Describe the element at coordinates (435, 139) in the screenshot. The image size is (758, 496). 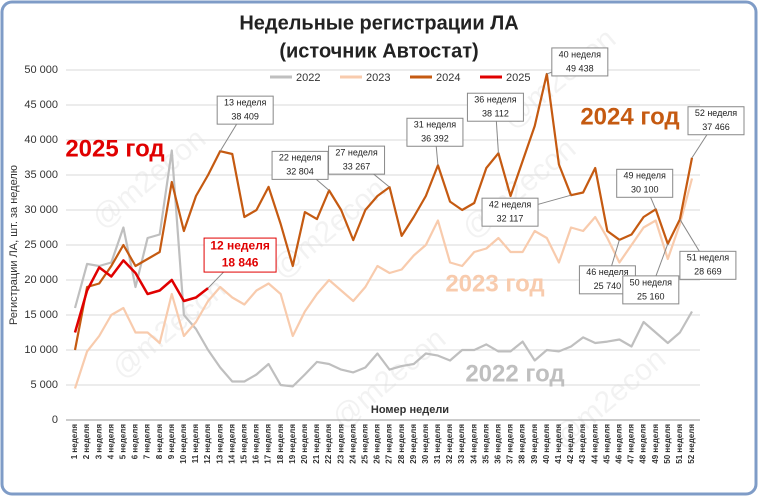
I see `data-label: 36 392` at that location.